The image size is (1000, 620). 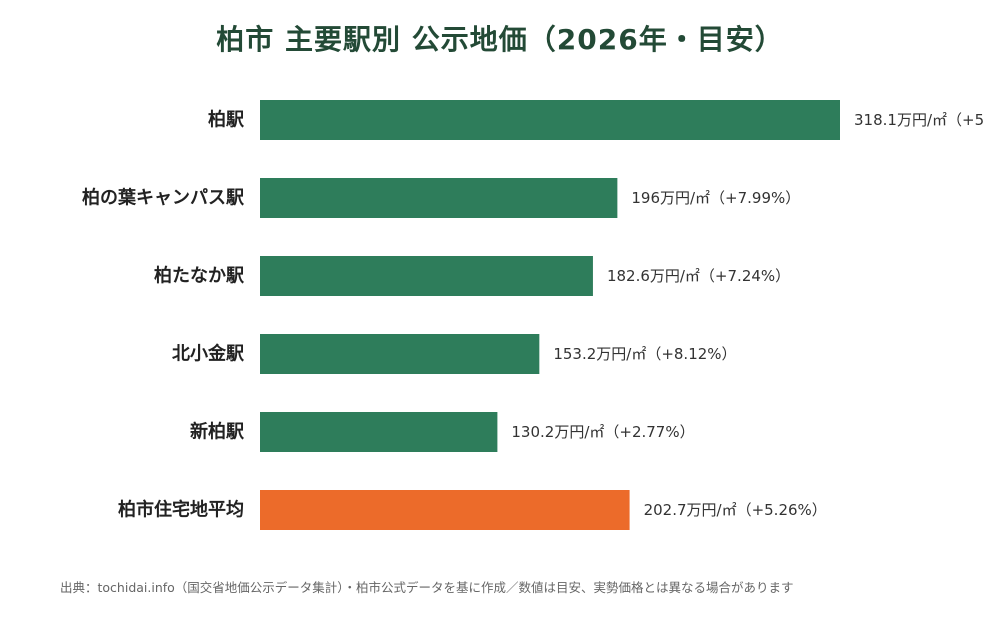 What do you see at coordinates (500, 39) in the screenshot?
I see `chart-title: 柏市 主要駅別 公示地価（2026年・目安）` at bounding box center [500, 39].